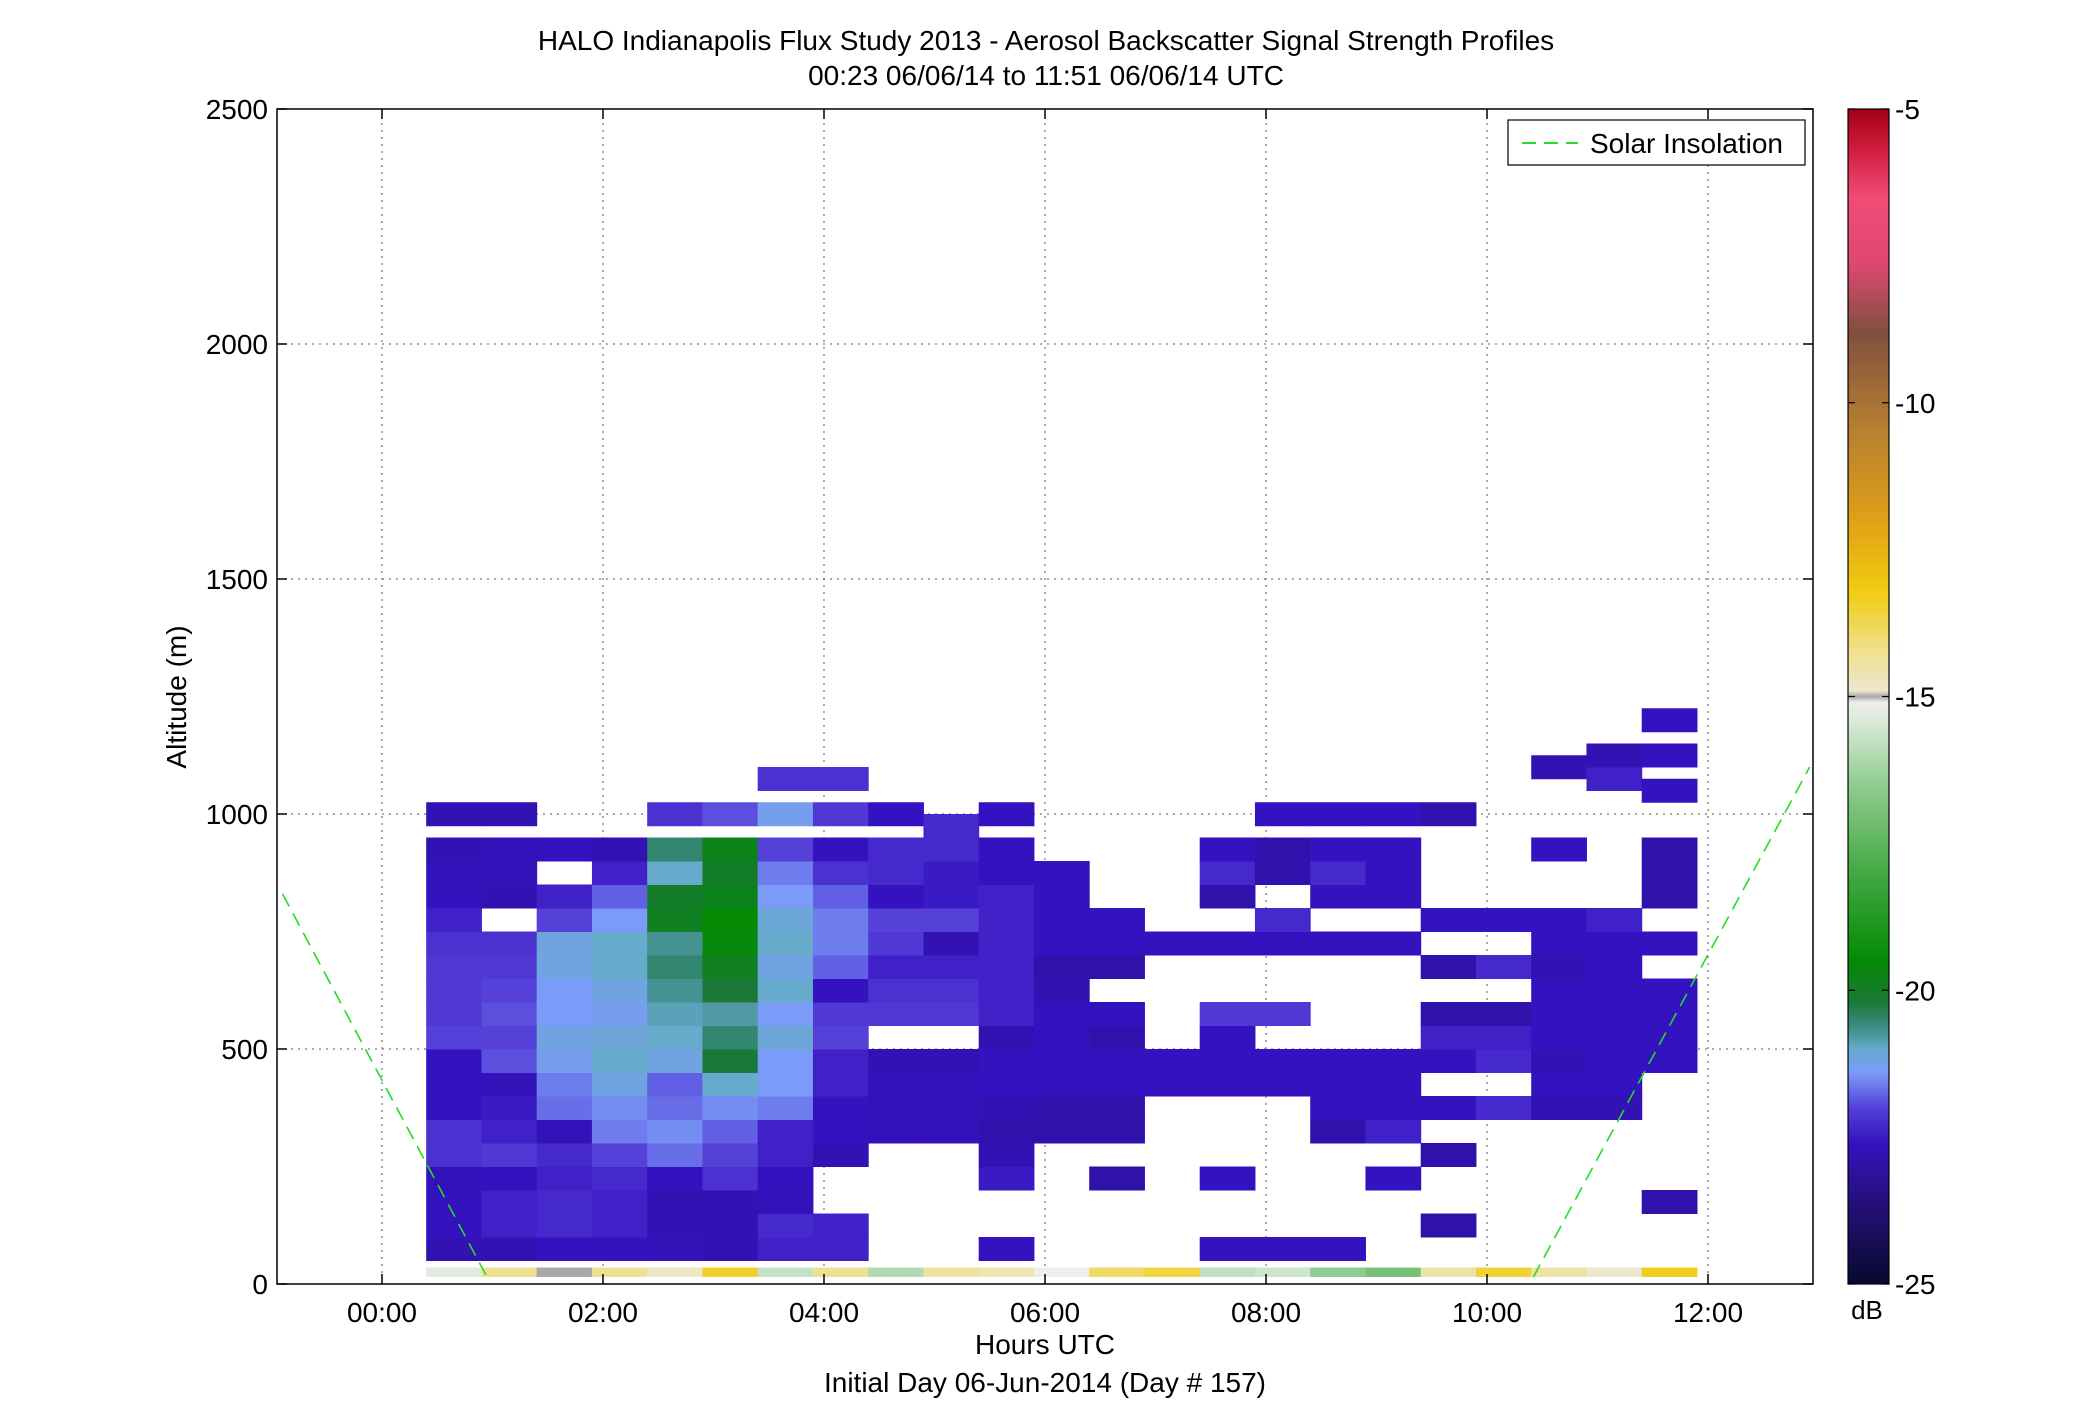 The height and width of the screenshot is (1425, 2098). I want to click on solar-insolation-segment, so click(384, 1085).